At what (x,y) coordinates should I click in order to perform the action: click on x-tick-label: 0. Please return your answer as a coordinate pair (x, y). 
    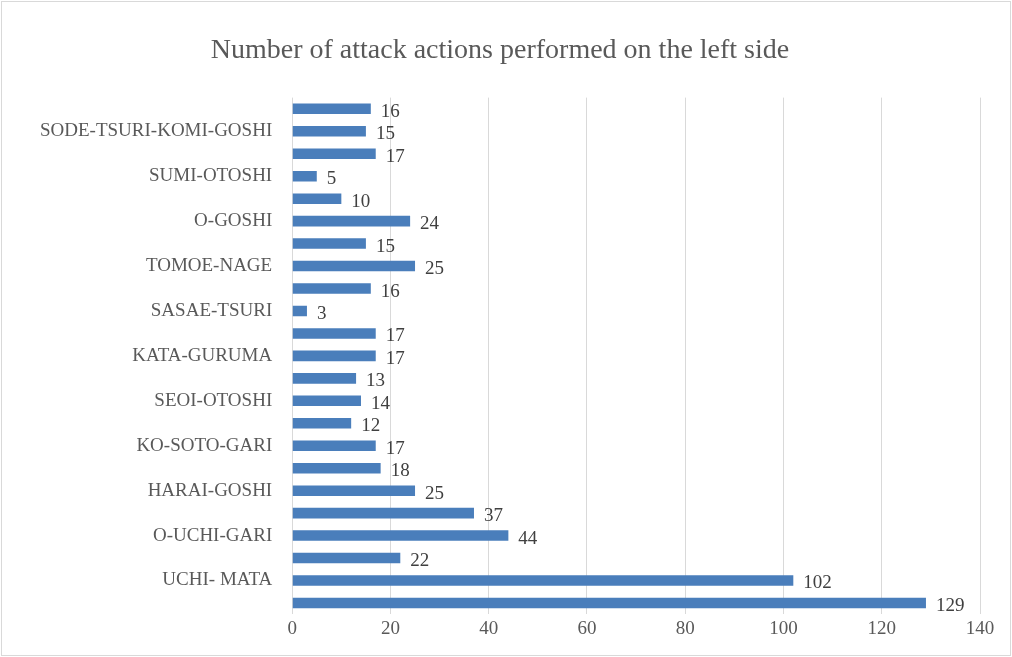
    Looking at the image, I should click on (292, 627).